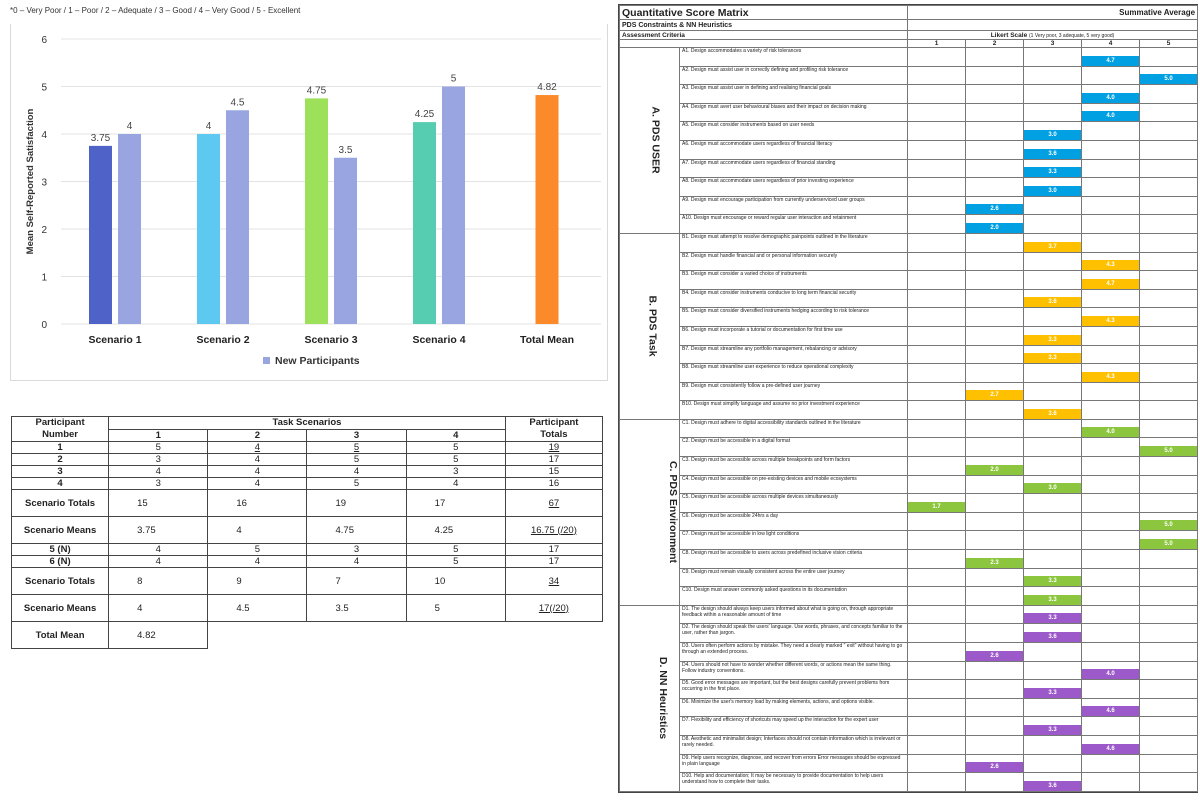  I want to click on x-tick-label: Scenario 1, so click(114, 340).